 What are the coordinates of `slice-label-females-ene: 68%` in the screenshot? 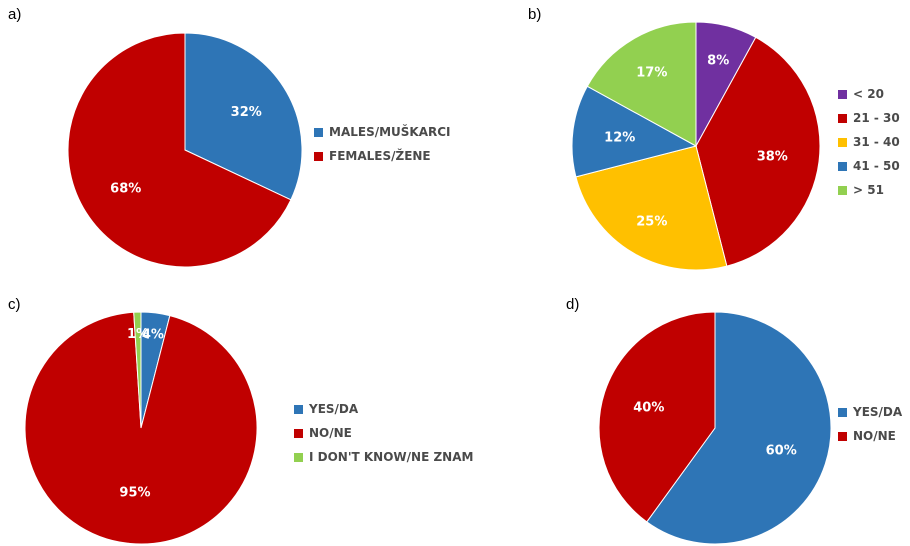 It's located at (125, 189).